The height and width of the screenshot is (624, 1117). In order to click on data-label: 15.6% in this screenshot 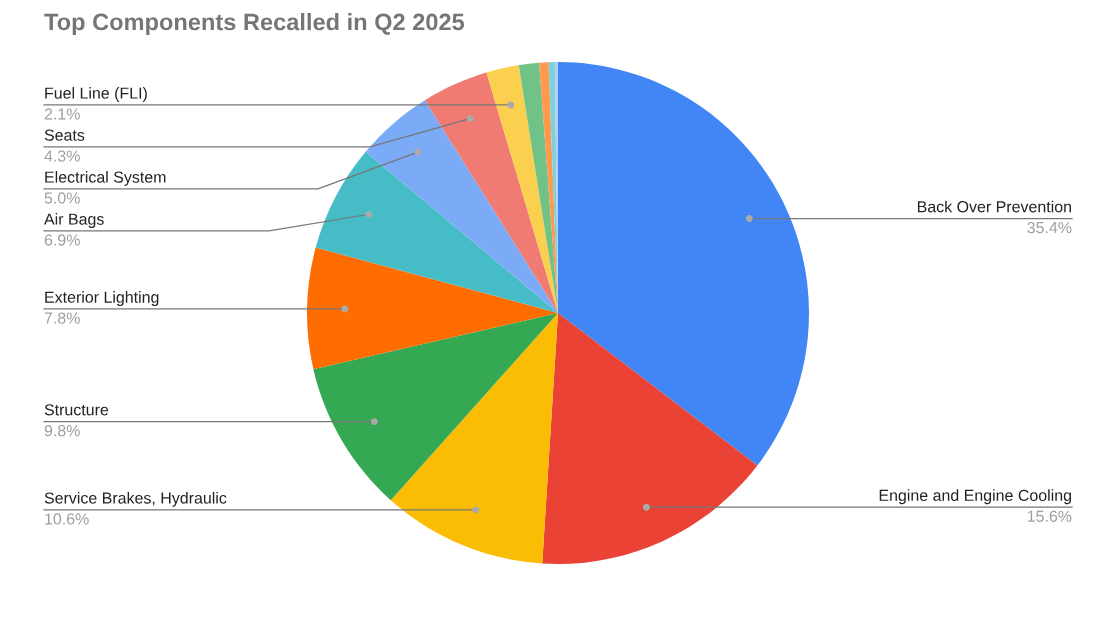, I will do `click(1049, 516)`.